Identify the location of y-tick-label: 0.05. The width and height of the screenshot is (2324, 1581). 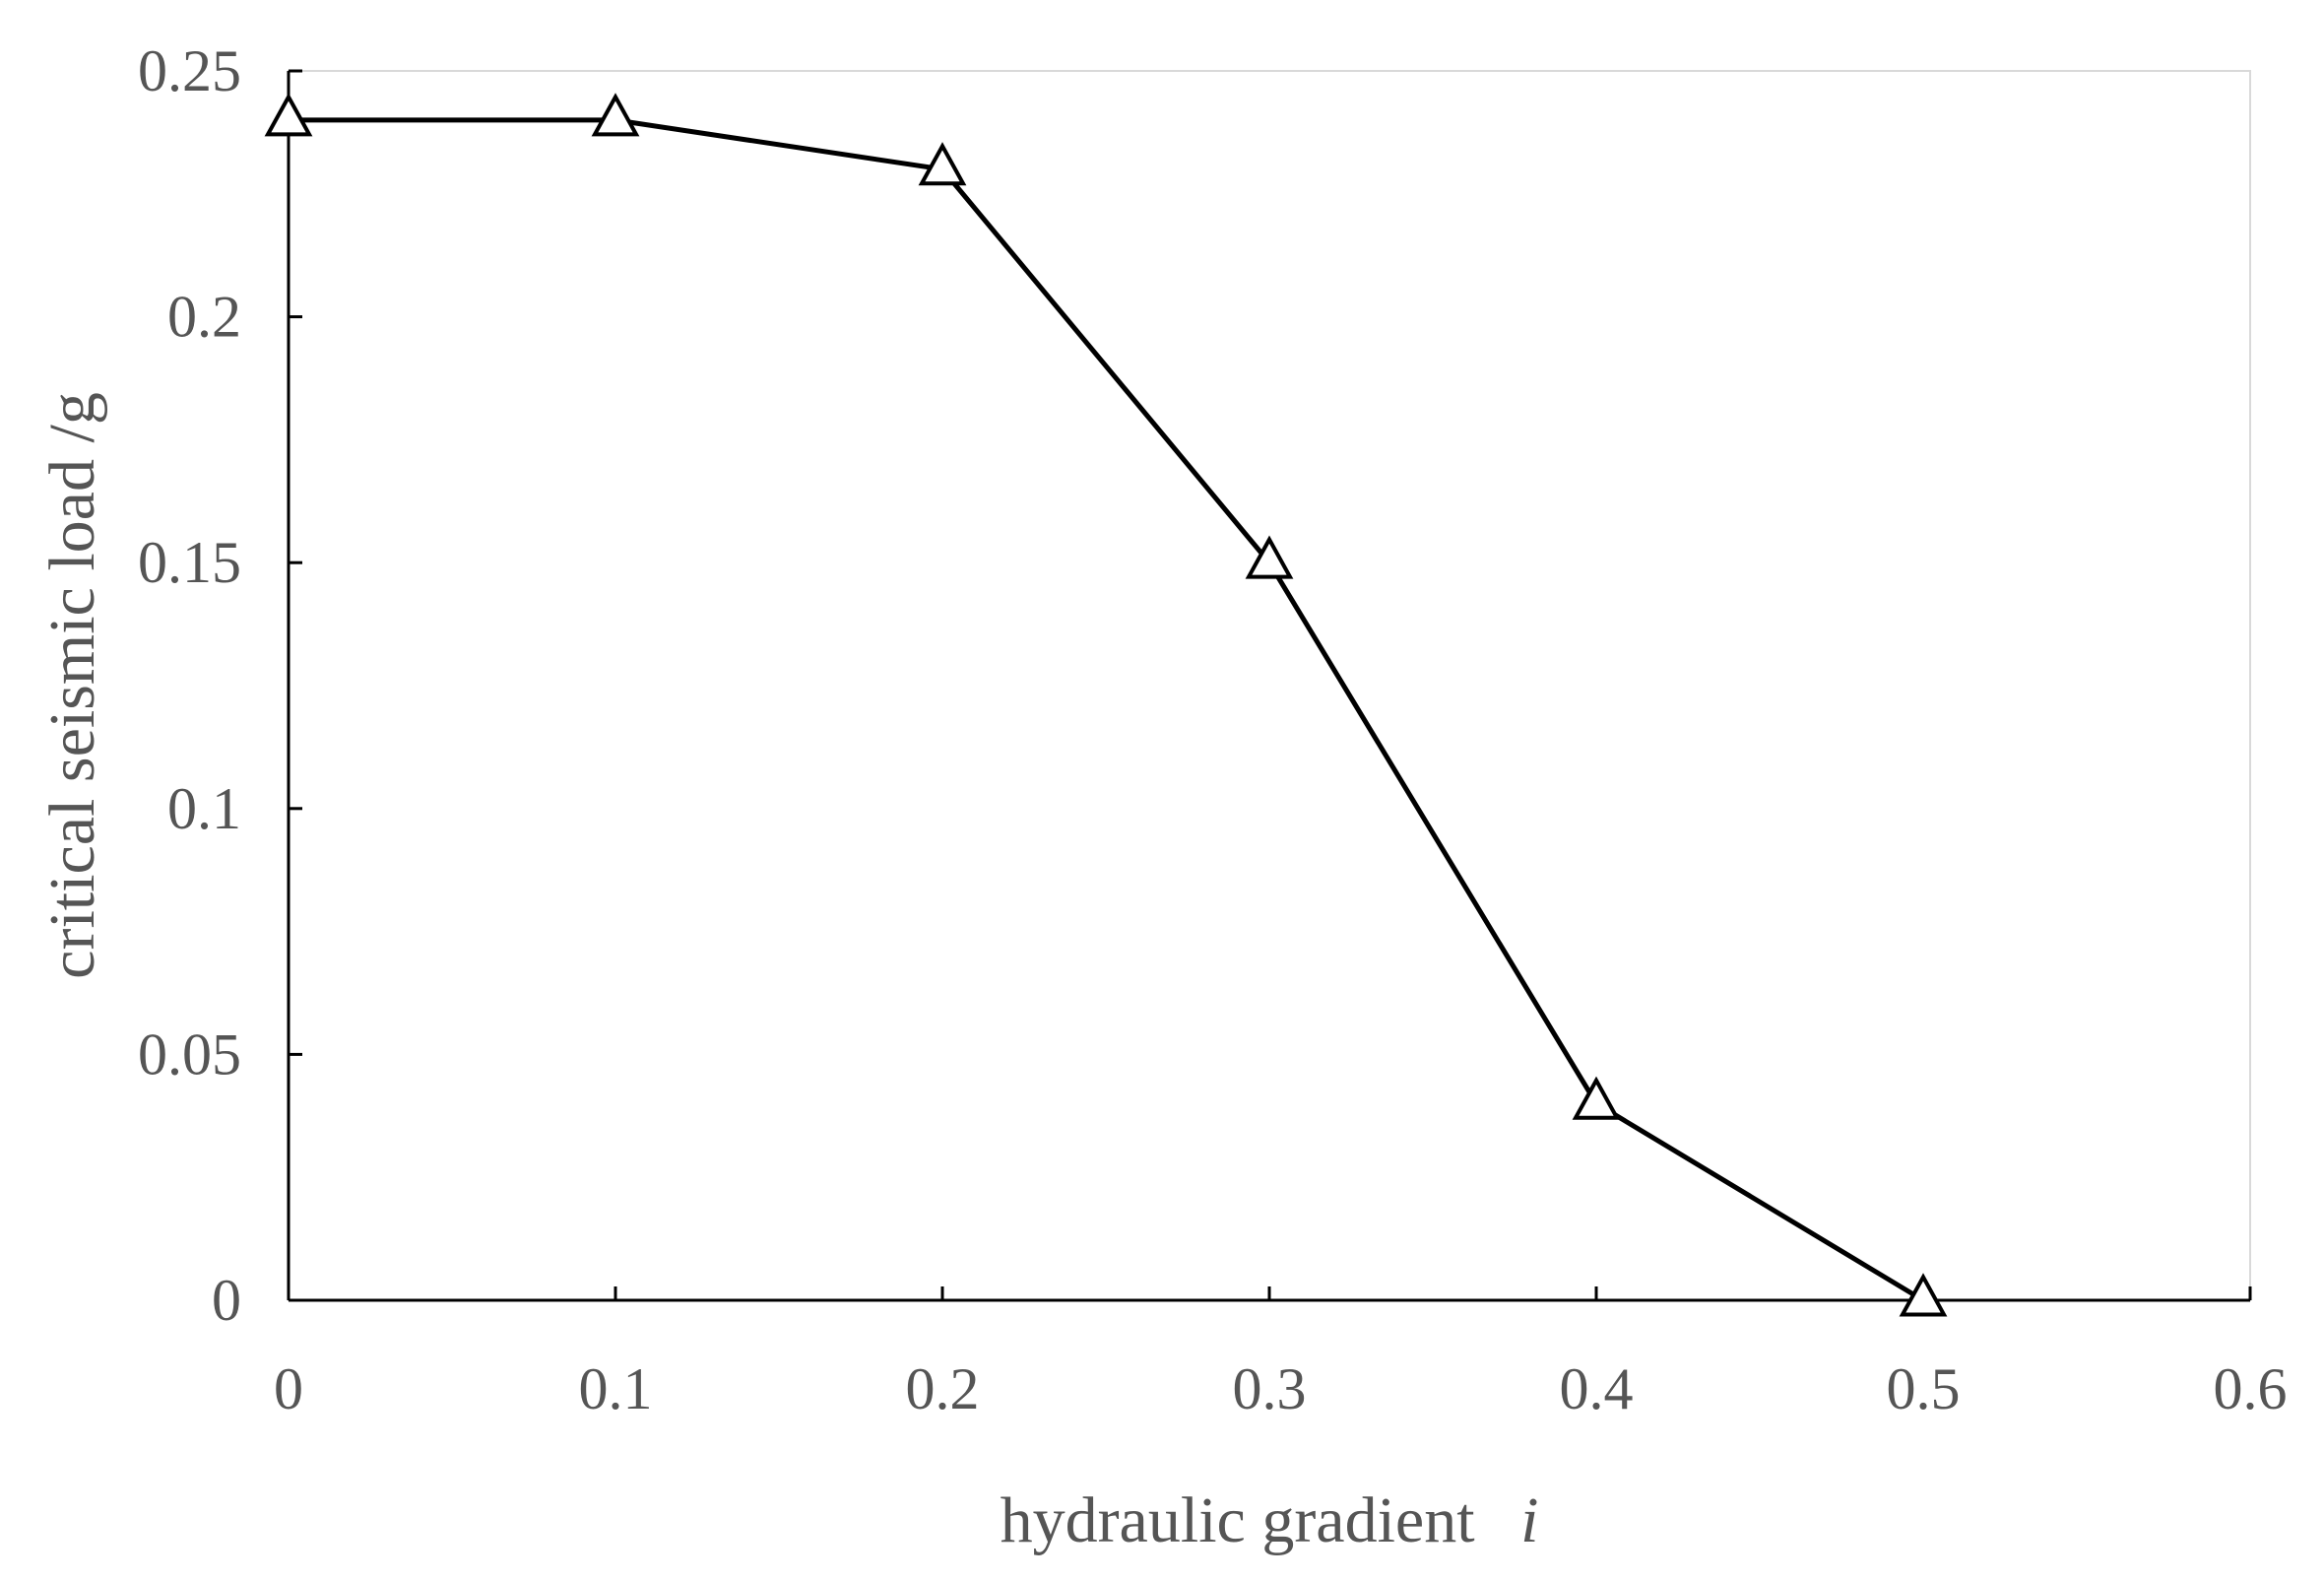
(190, 1054).